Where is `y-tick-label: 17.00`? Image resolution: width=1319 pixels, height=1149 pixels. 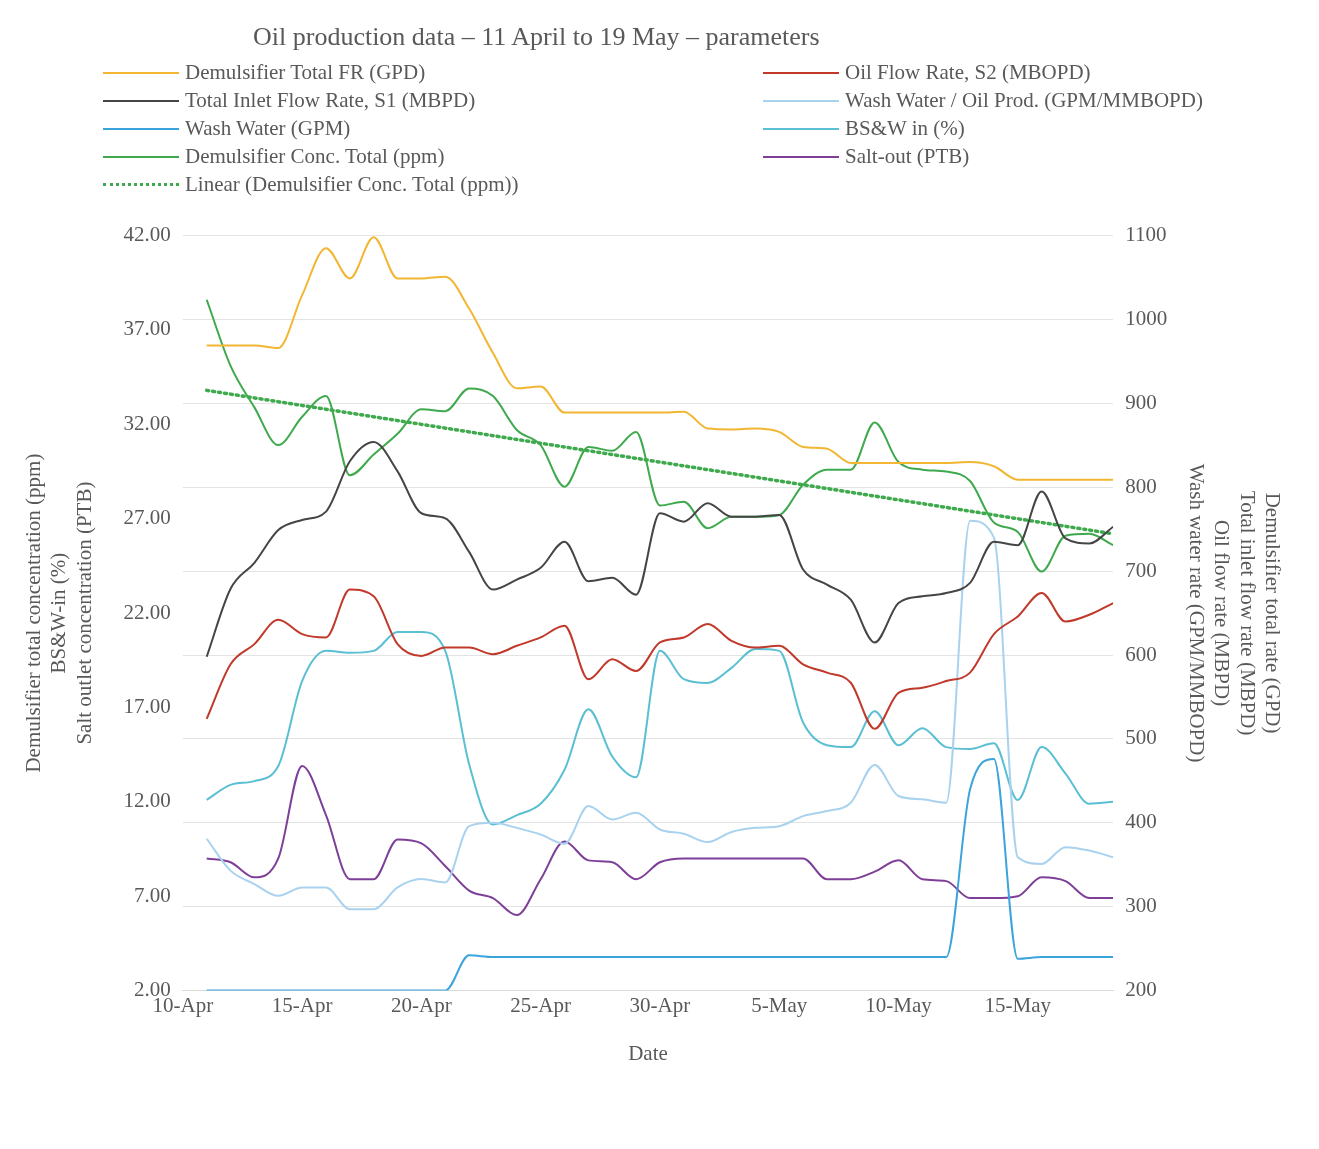 y-tick-label: 17.00 is located at coordinates (147, 705).